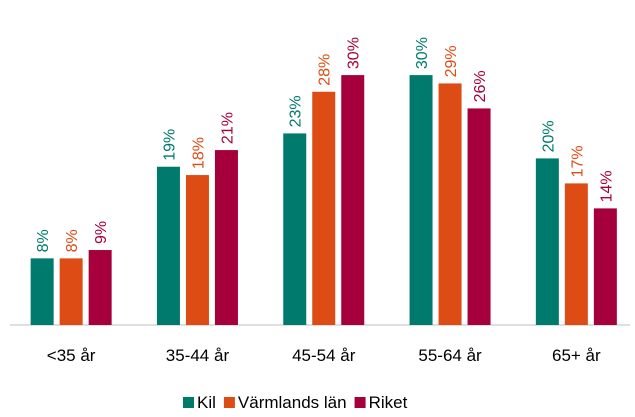  I want to click on value-label: 29%, so click(451, 61).